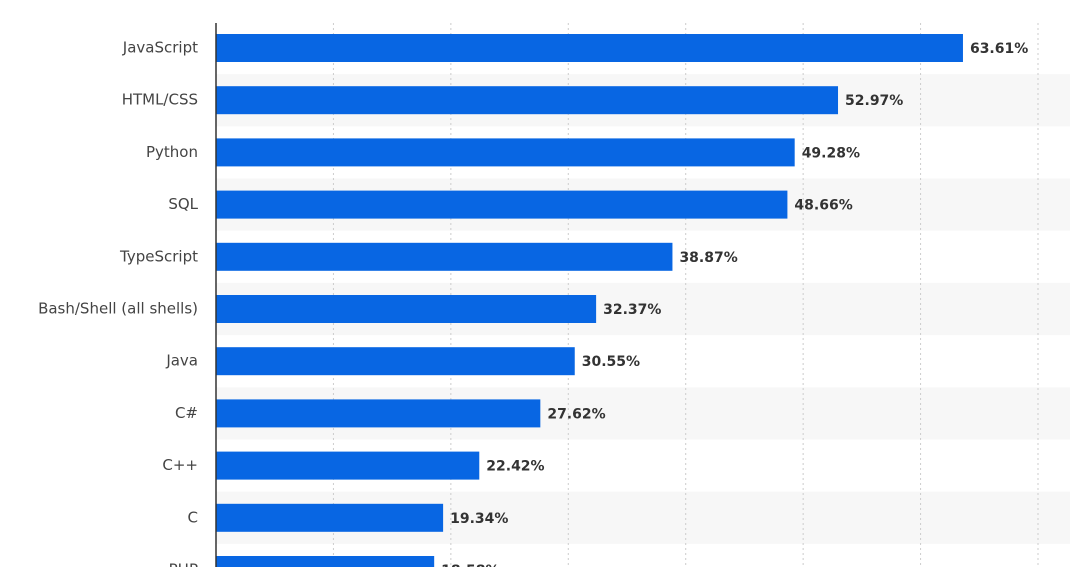  Describe the element at coordinates (160, 100) in the screenshot. I see `category-label: HTML/CSS` at that location.